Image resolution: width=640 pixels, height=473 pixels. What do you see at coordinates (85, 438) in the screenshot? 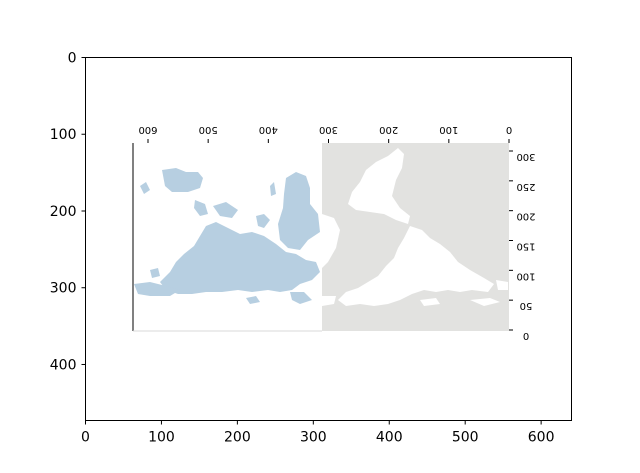
I see `x-tick-label: 0` at bounding box center [85, 438].